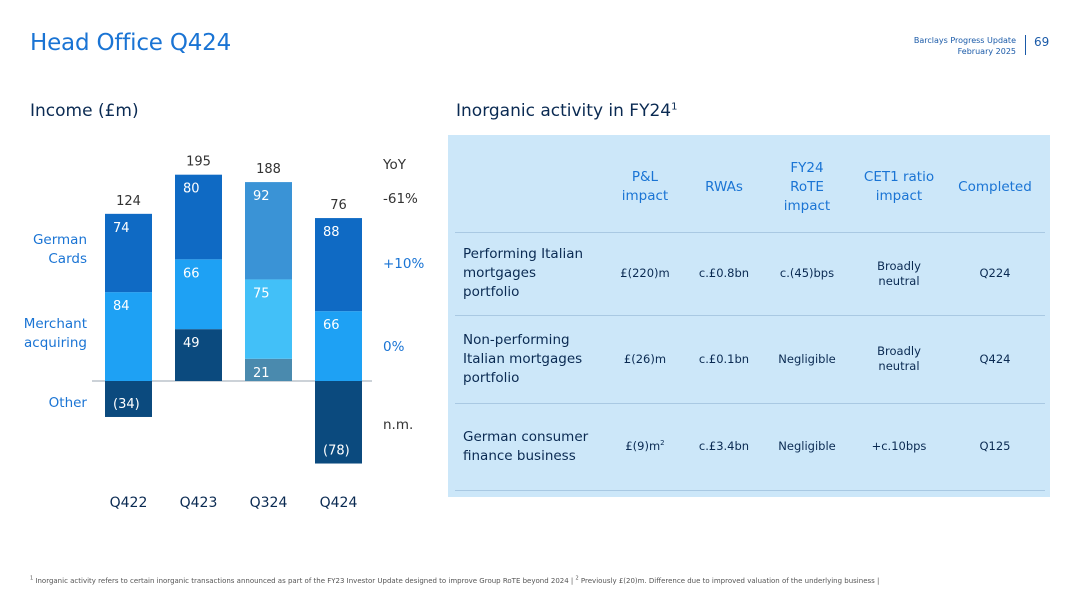 Image resolution: width=1080 pixels, height=607 pixels. What do you see at coordinates (191, 343) in the screenshot?
I see `bar-label-other-q423: 49` at bounding box center [191, 343].